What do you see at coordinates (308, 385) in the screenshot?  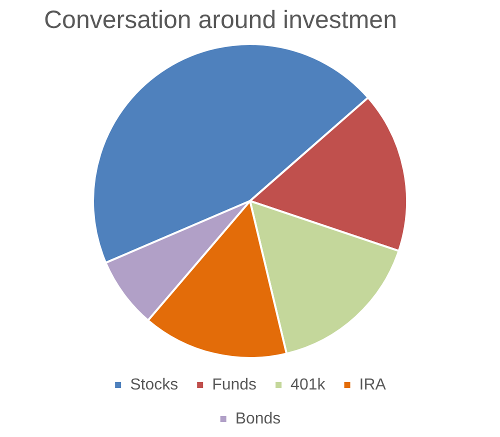 I see `legend-label: 401k` at bounding box center [308, 385].